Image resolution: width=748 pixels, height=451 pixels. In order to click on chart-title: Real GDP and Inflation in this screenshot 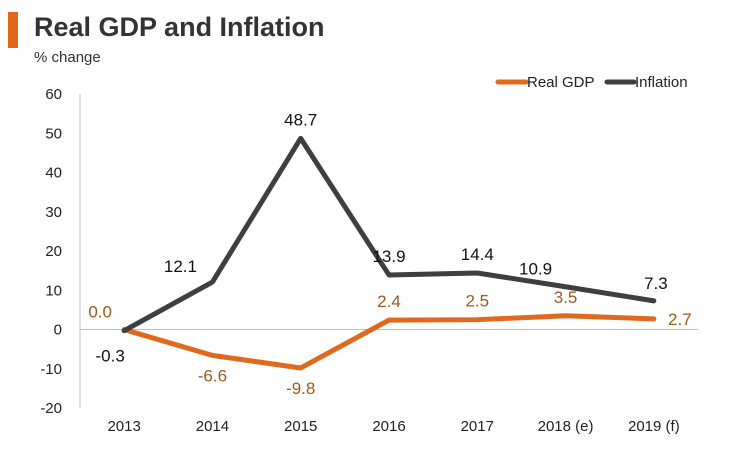, I will do `click(179, 27)`.